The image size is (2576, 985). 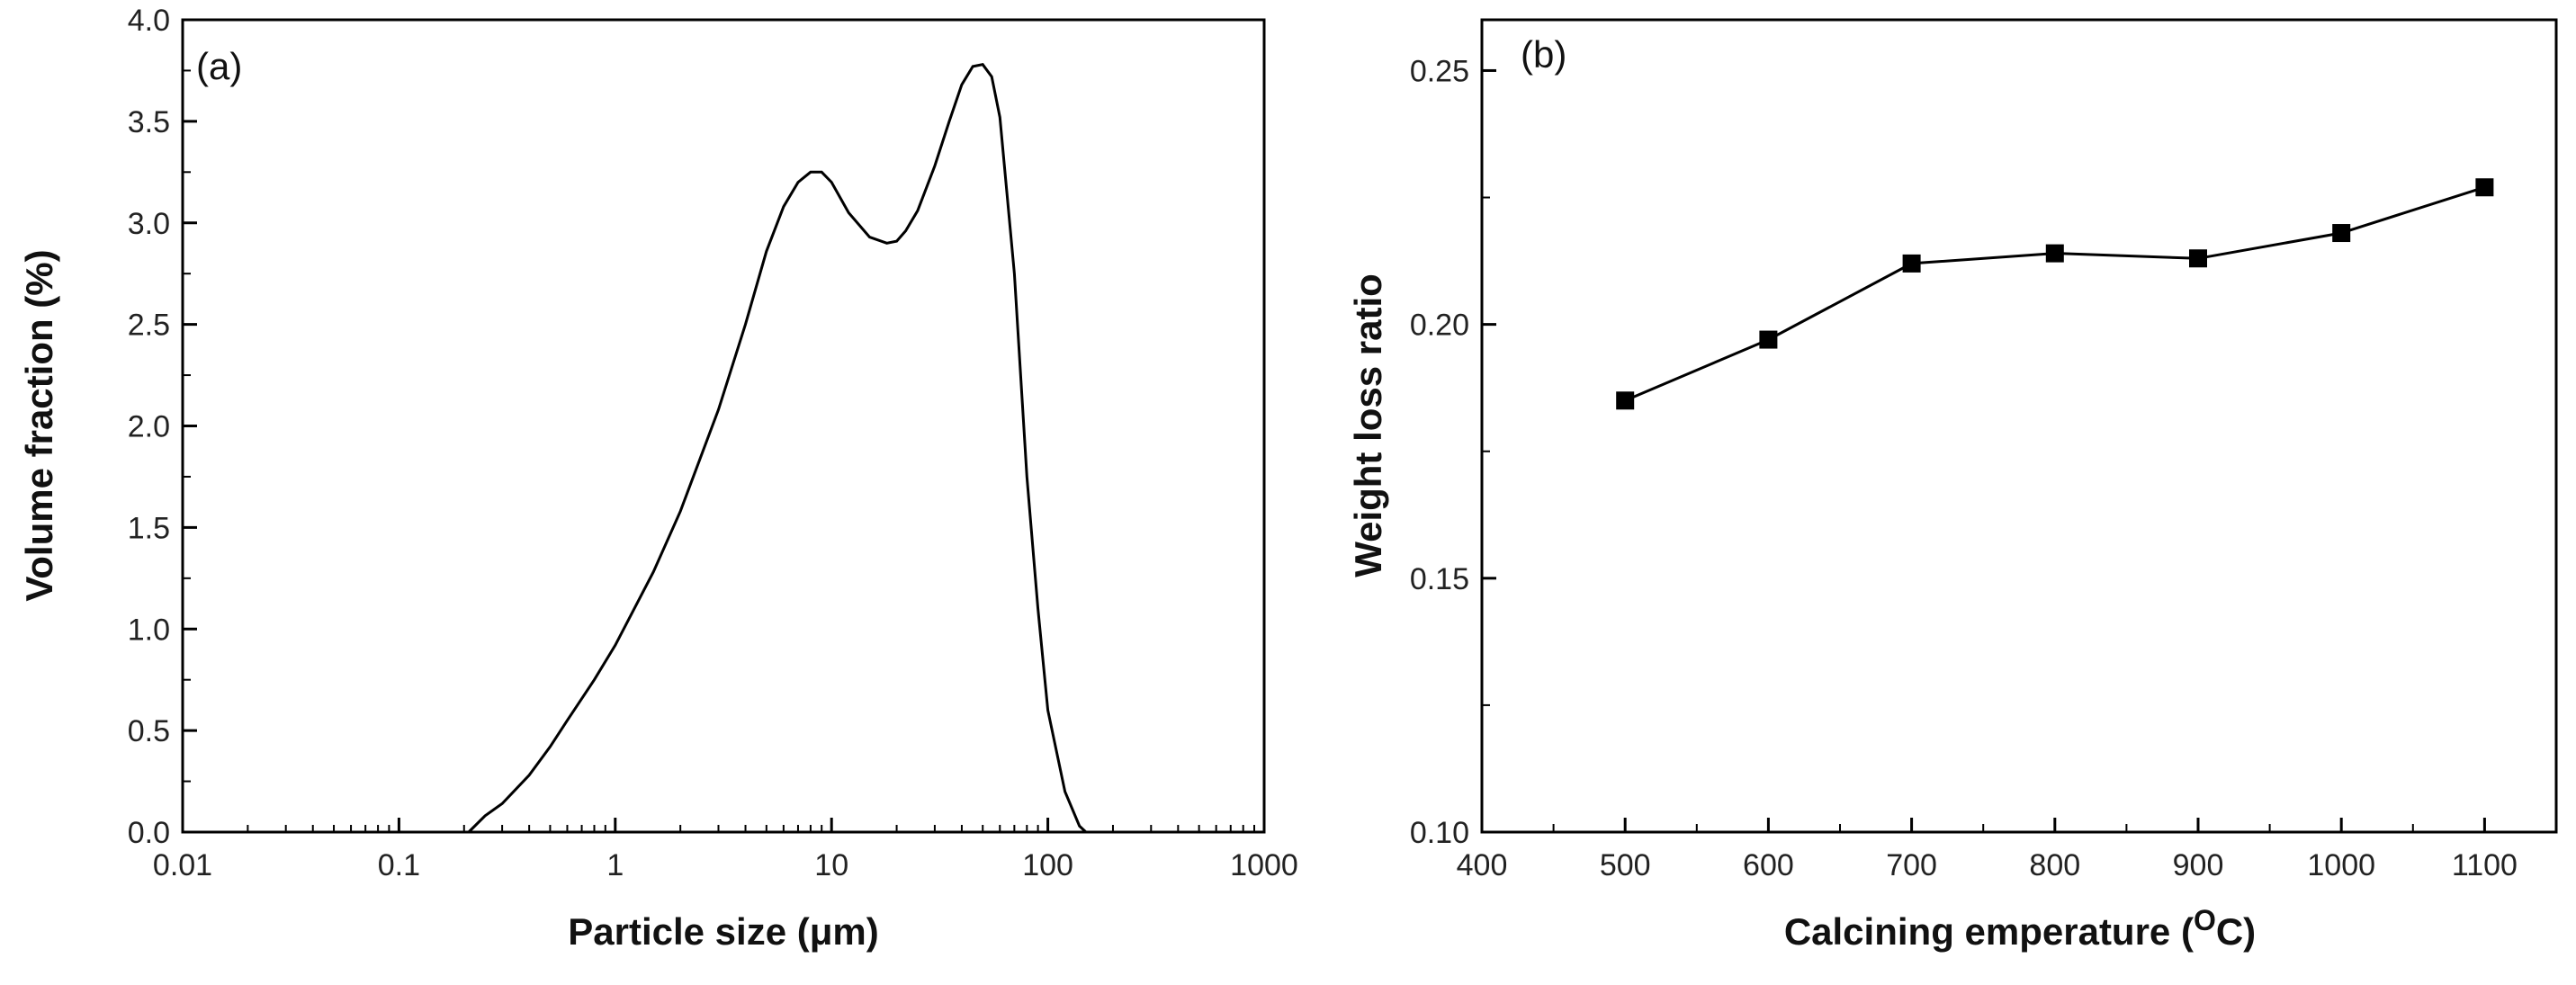 I want to click on chart-a-x-tick-label: 100, so click(x=1048, y=865).